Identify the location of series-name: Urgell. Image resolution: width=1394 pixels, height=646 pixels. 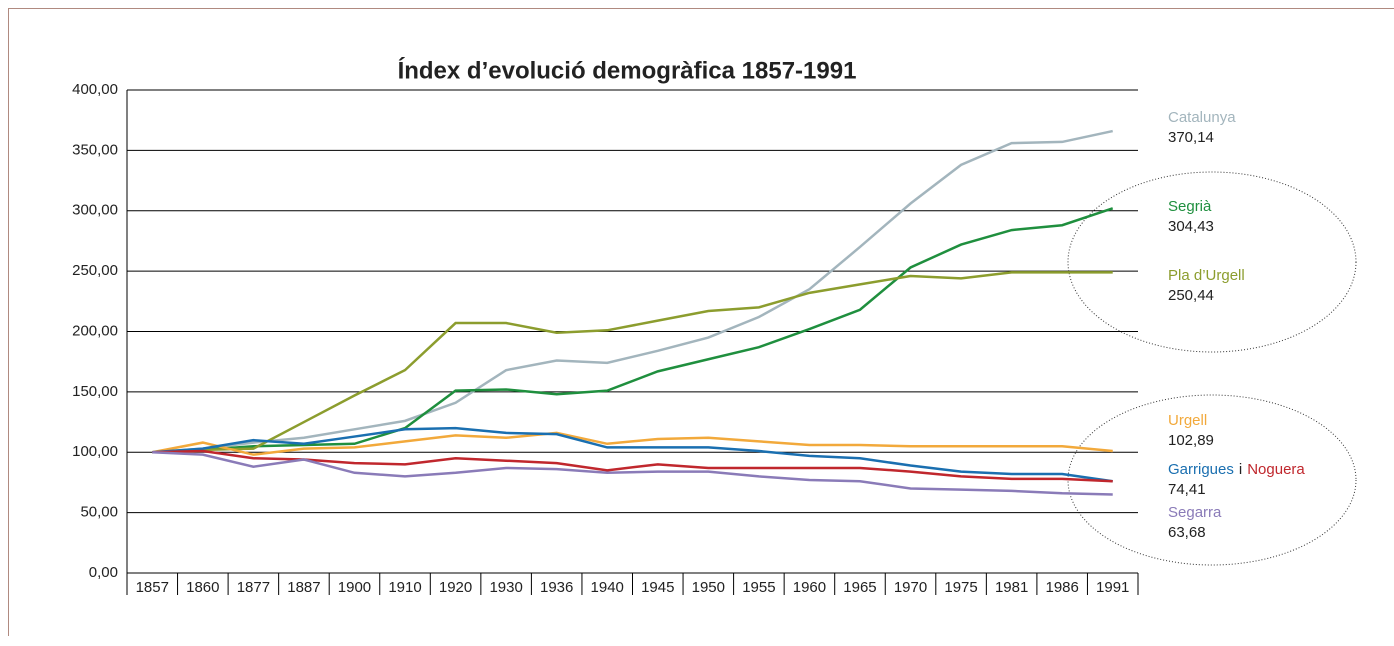
(1187, 420).